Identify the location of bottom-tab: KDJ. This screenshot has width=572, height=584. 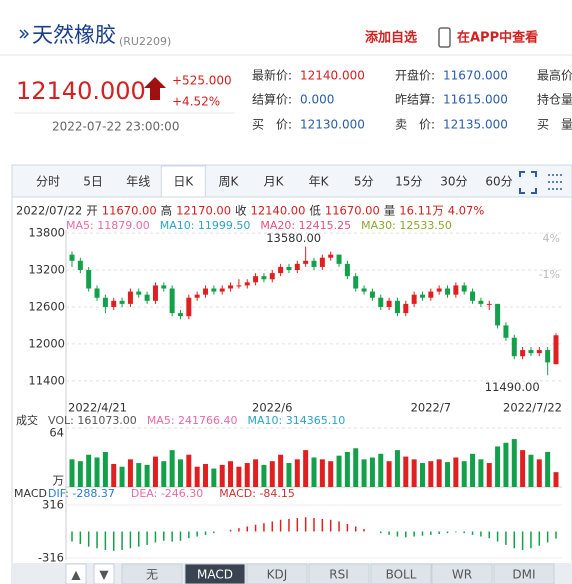
(277, 575).